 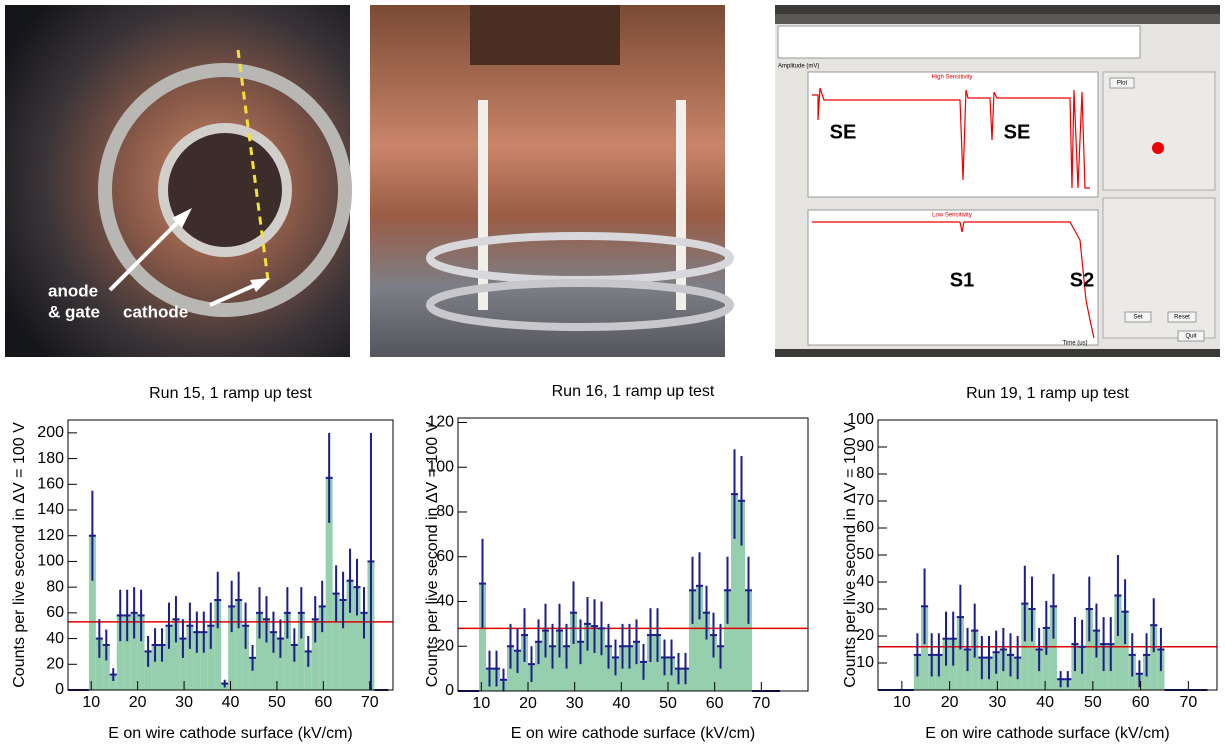 I want to click on button-label: Reset, so click(x=1182, y=318).